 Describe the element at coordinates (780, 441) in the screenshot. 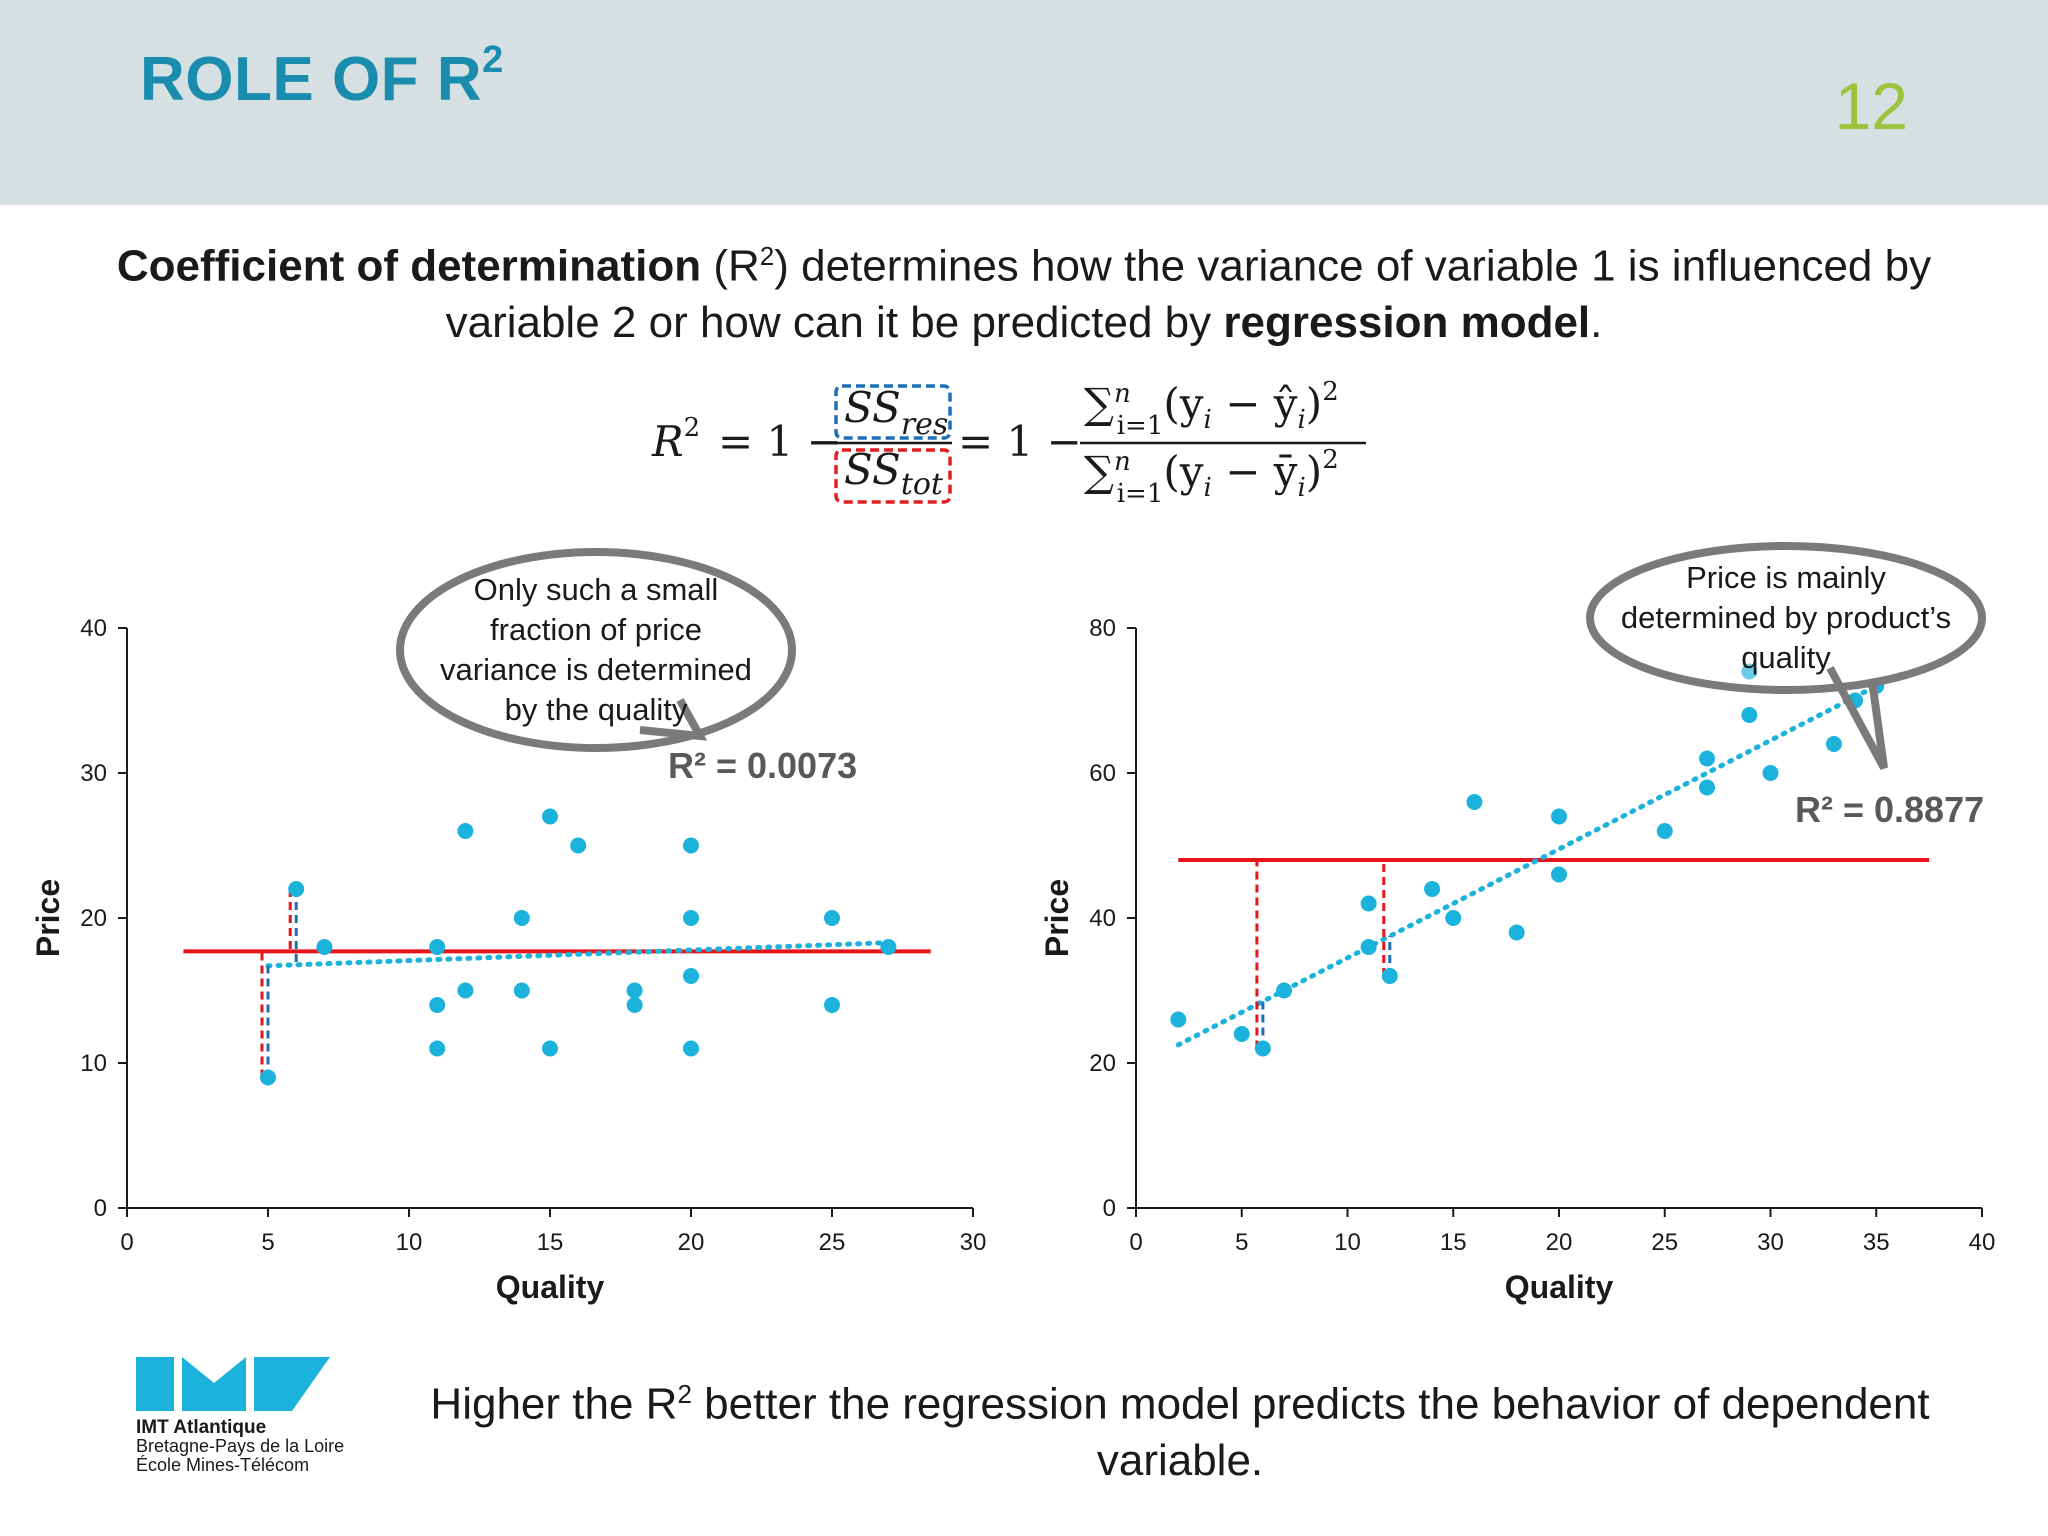

I see `formula-eq1: = 1 −` at that location.